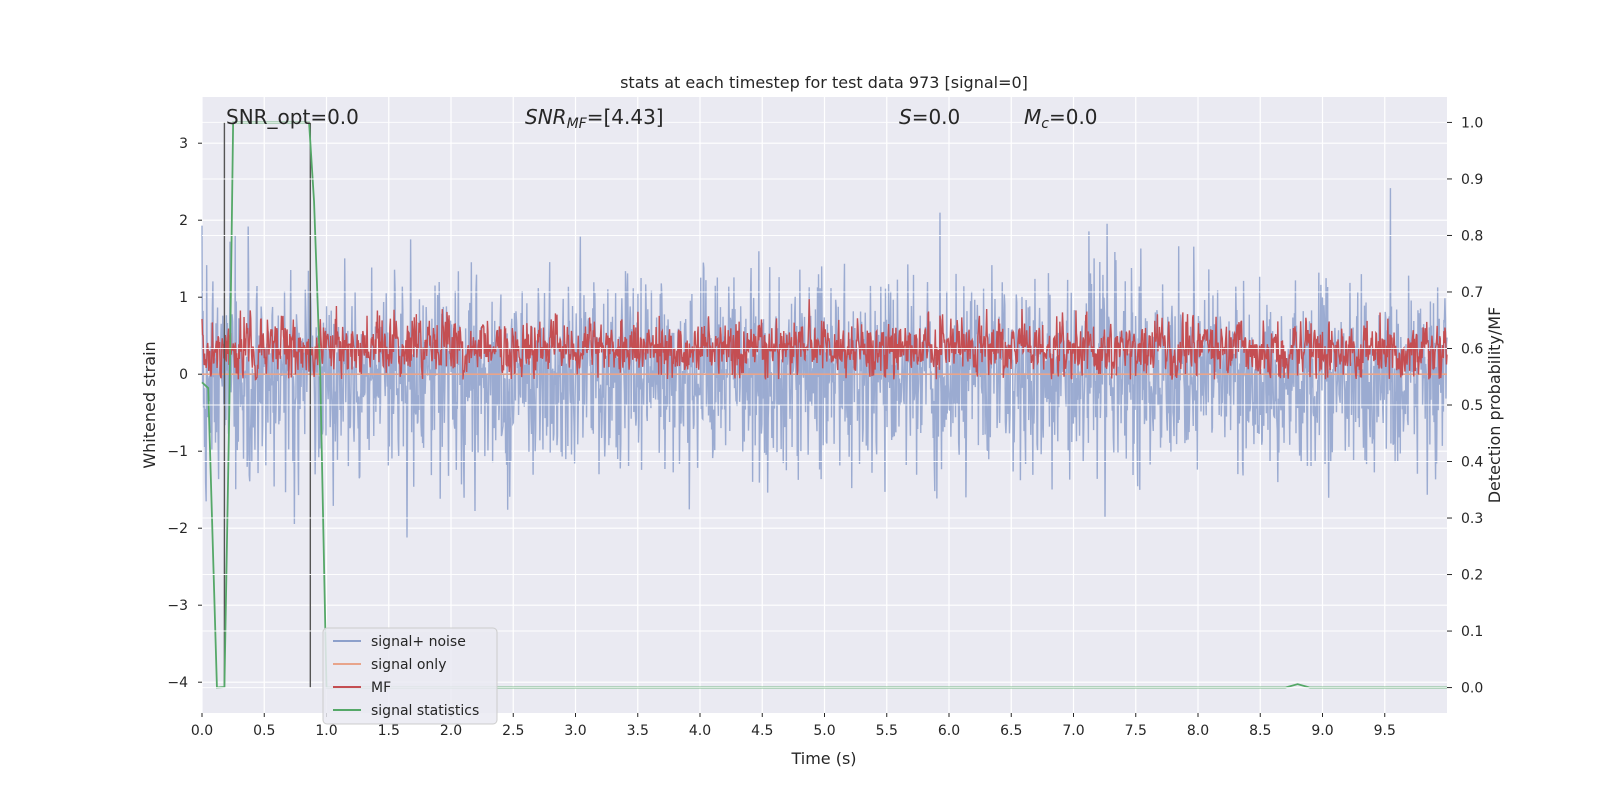 The image size is (1600, 800). I want to click on annotation-s-label: S, so click(905, 117).